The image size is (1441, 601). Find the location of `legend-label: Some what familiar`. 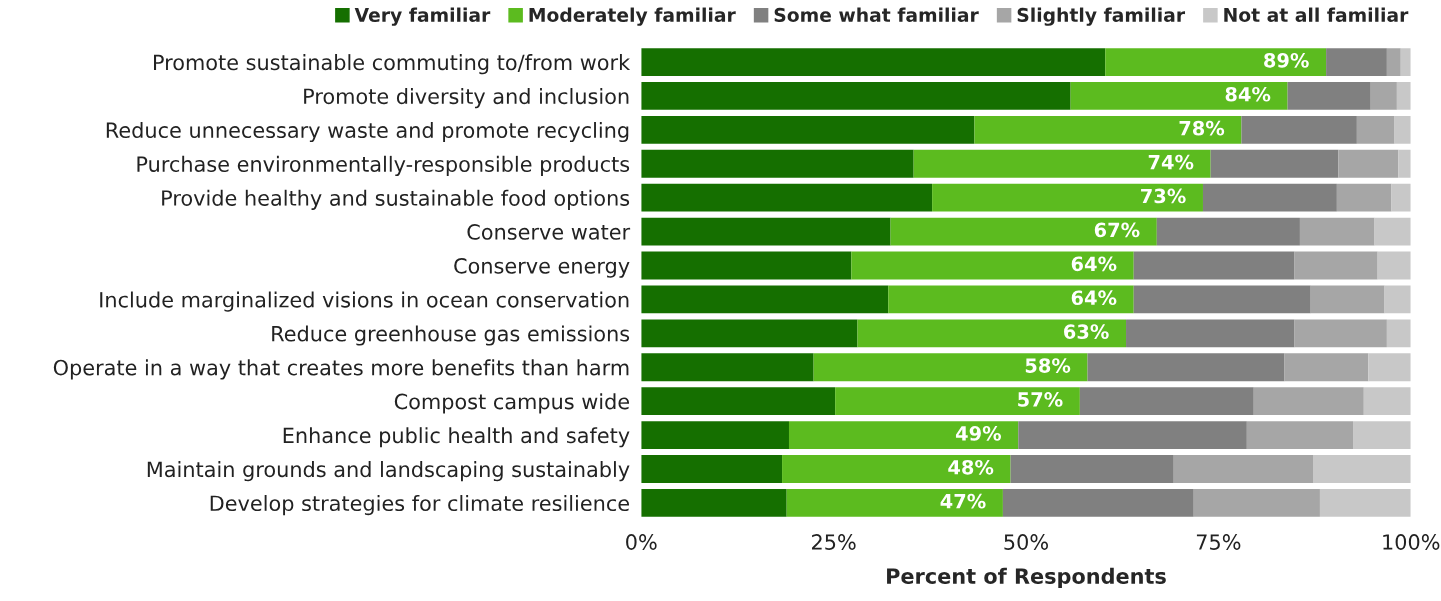

legend-label: Some what familiar is located at coordinates (876, 15).